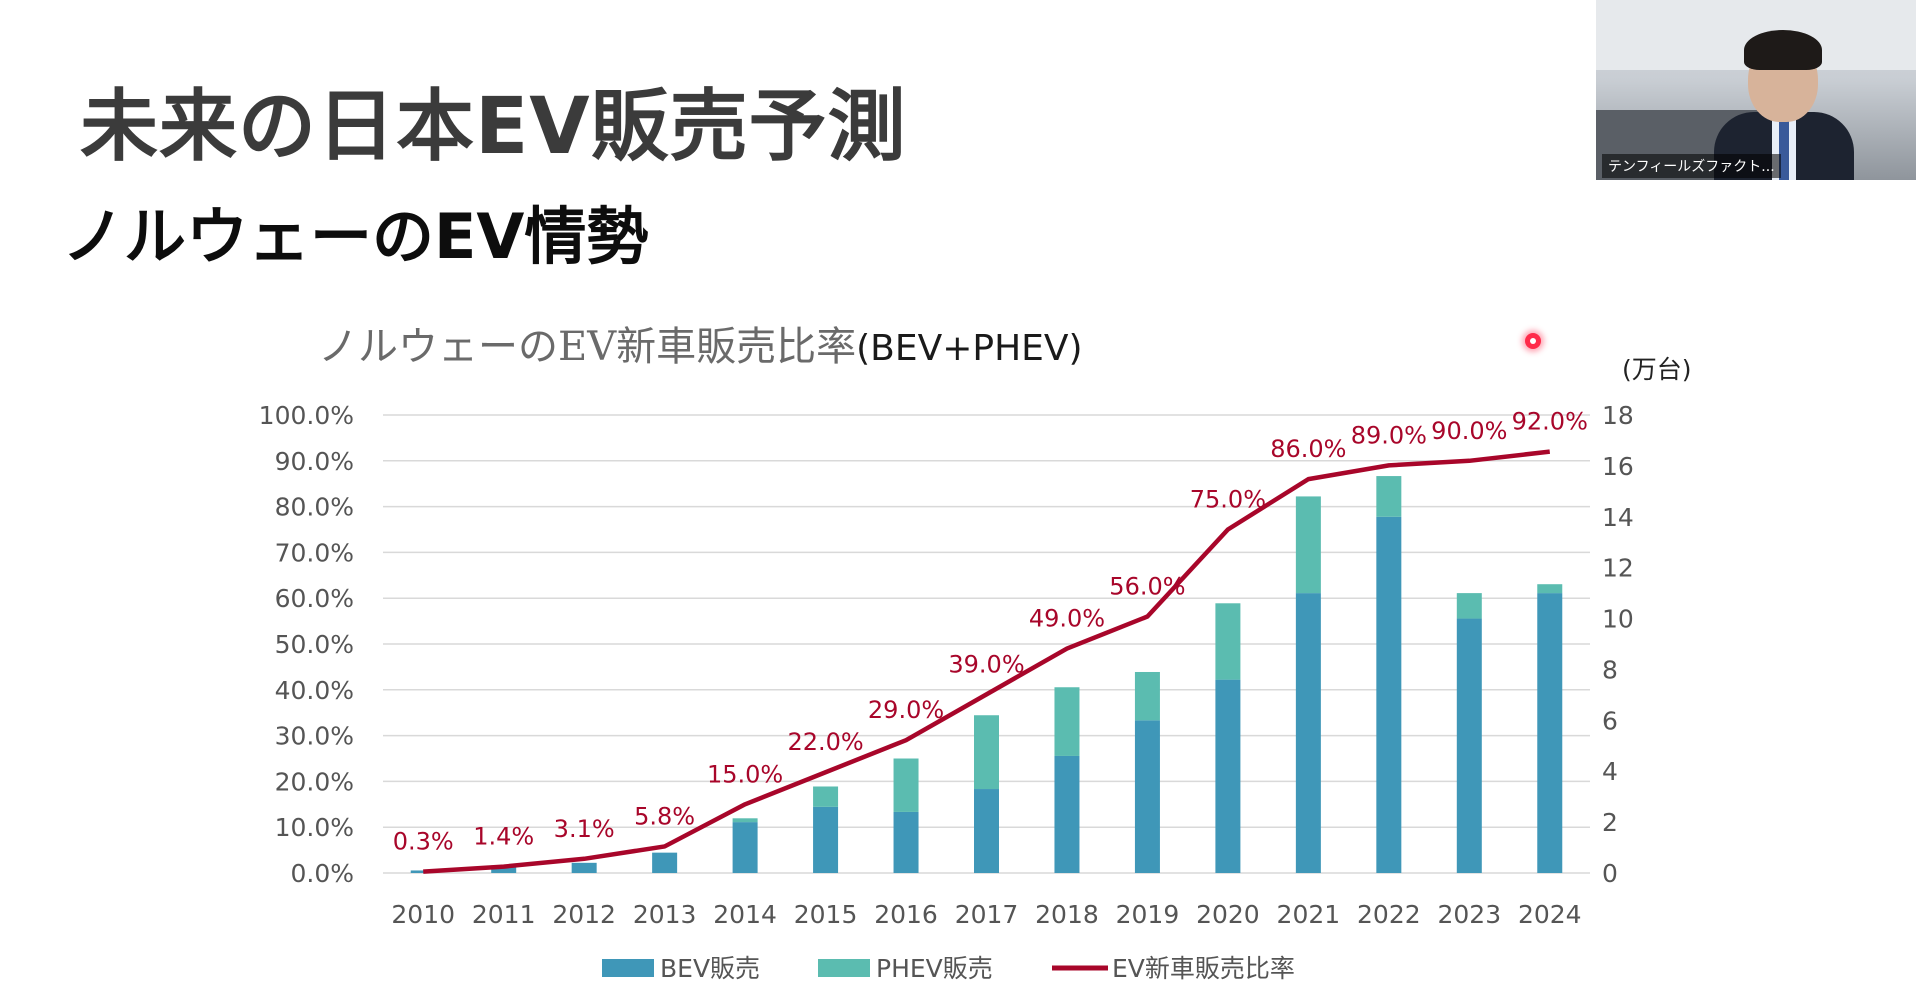 The height and width of the screenshot is (1007, 1916). I want to click on x-axis-tick-label: 2013, so click(665, 914).